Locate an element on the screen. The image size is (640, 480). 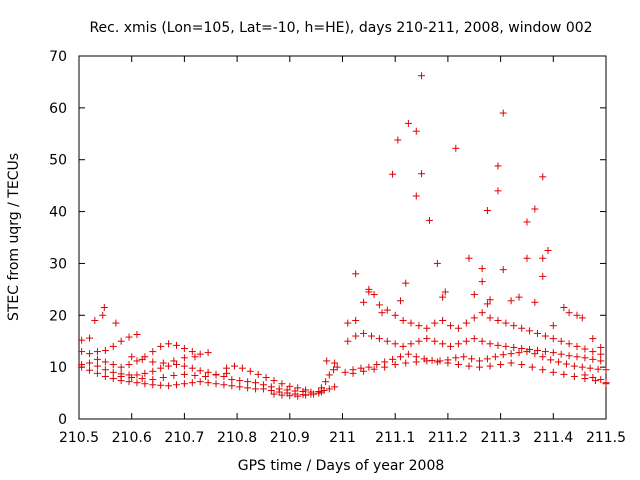
x-tick-label: 211.5 is located at coordinates (606, 438).